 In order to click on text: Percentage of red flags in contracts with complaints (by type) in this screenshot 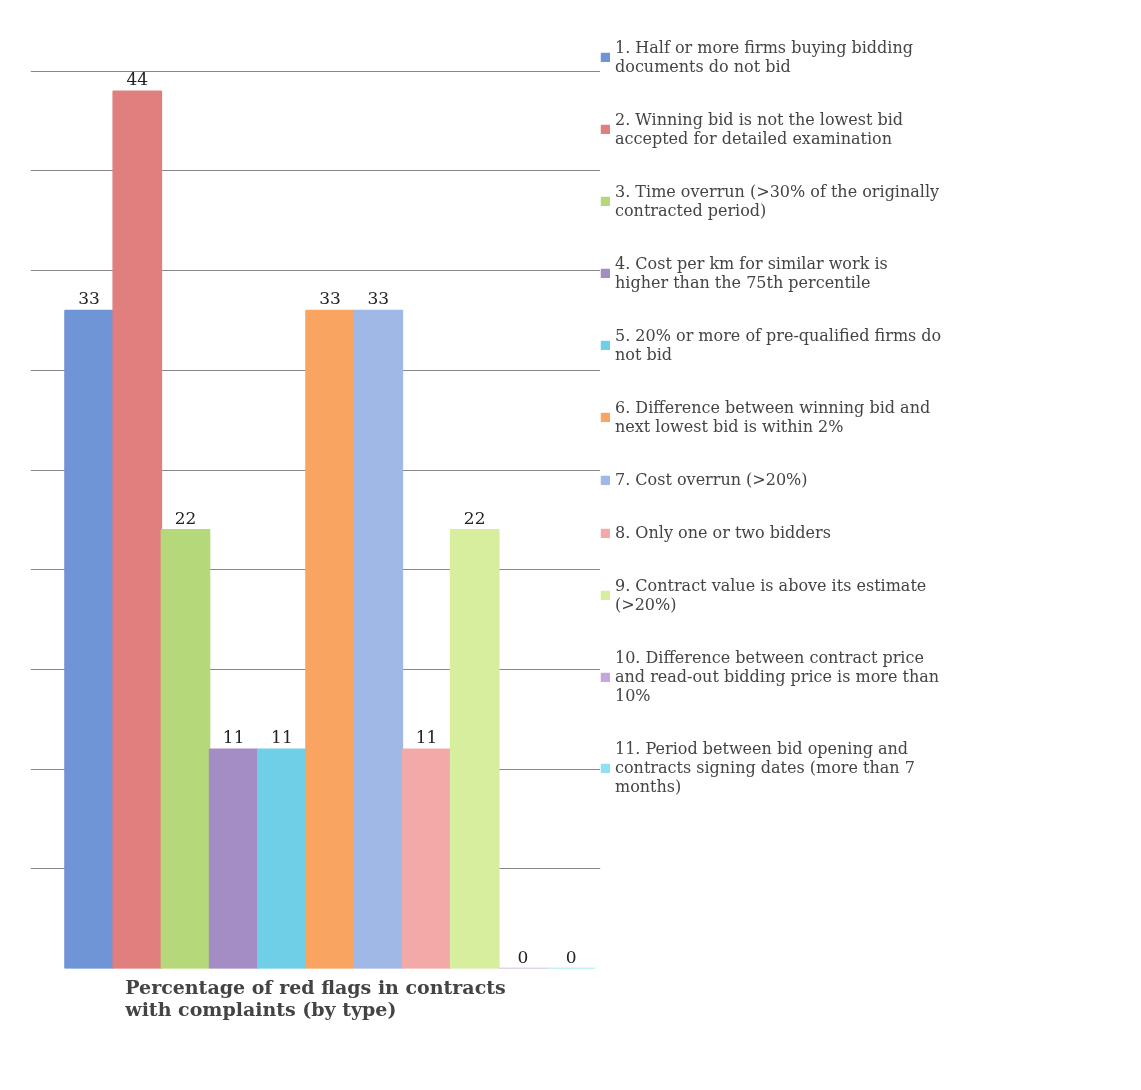, I will do `click(315, 997)`.